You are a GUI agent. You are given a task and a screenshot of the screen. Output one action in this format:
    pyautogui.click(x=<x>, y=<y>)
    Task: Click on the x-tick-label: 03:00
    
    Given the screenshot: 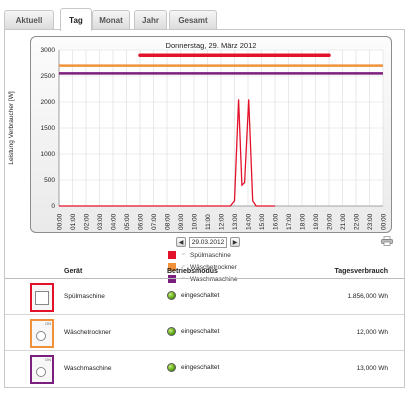 What is the action you would take?
    pyautogui.click(x=100, y=221)
    